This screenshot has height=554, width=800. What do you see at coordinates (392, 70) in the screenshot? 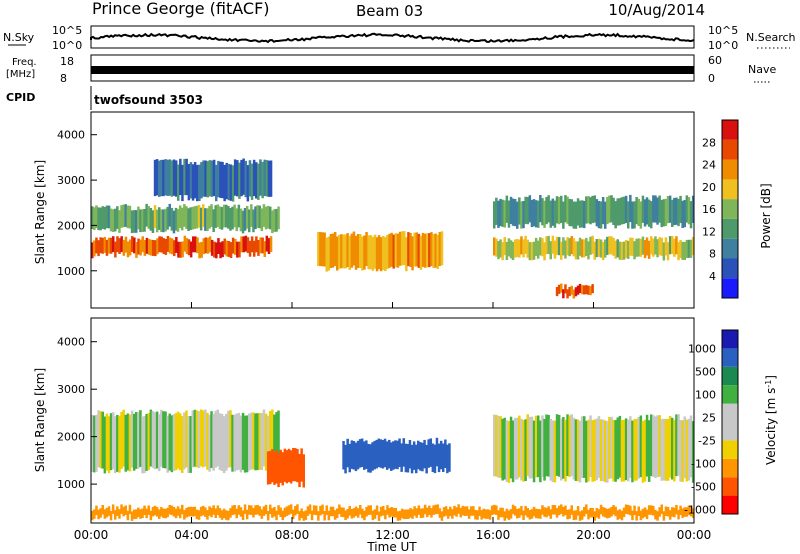
I see `freq-trace` at bounding box center [392, 70].